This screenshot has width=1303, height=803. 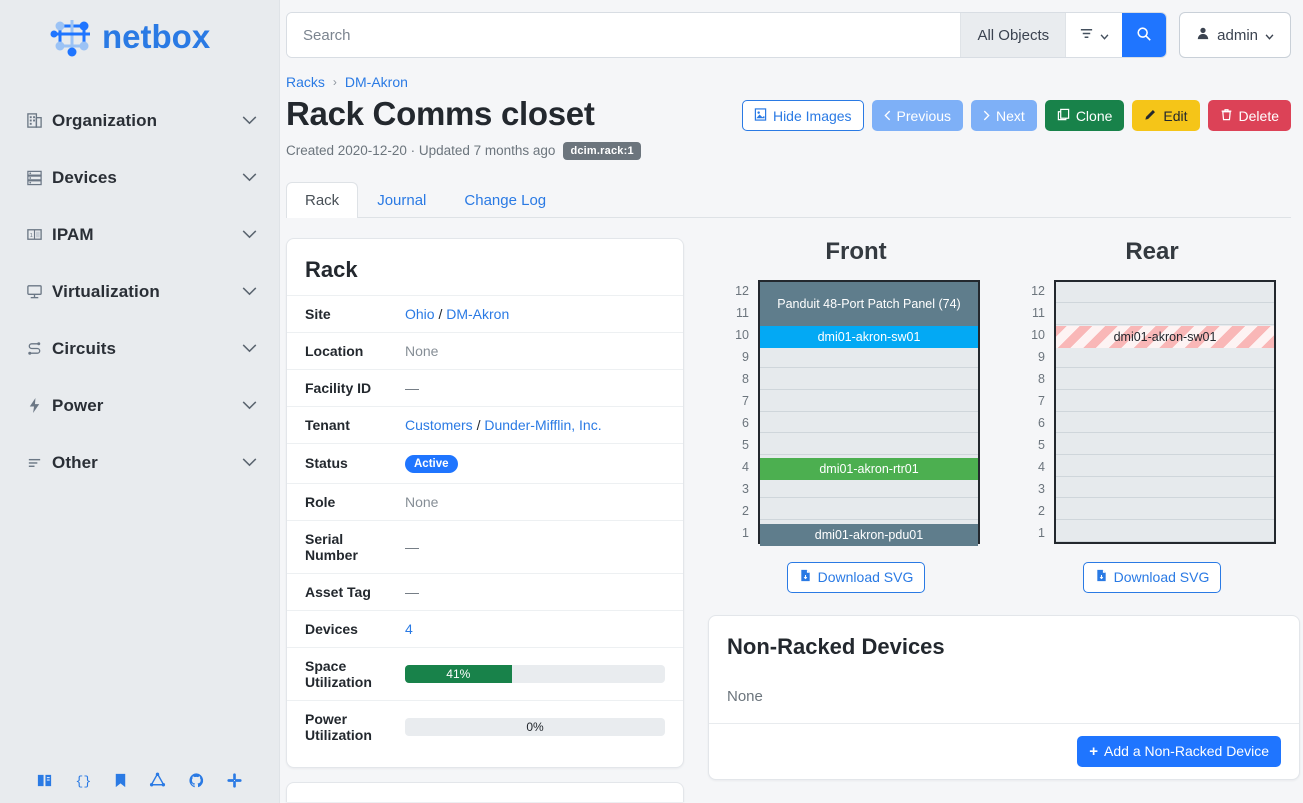 I want to click on breadcrumb-racks-link: Racks, so click(x=305, y=82).